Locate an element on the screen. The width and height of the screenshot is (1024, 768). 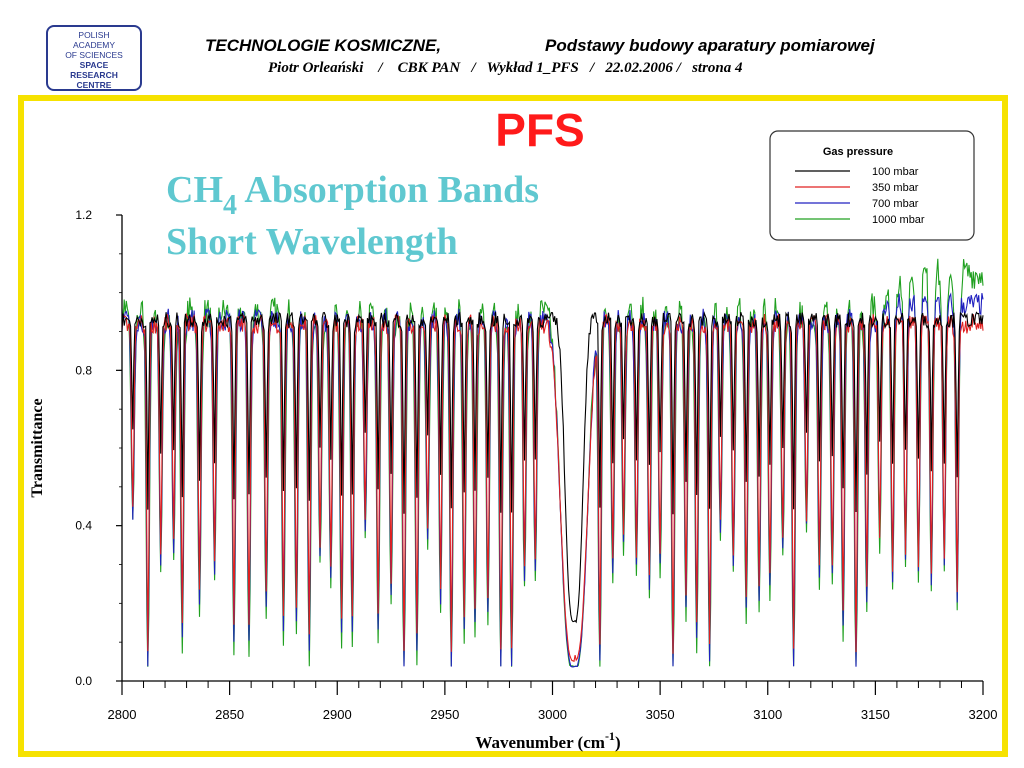
legend-entry-label: 700 mbar is located at coordinates (895, 204).